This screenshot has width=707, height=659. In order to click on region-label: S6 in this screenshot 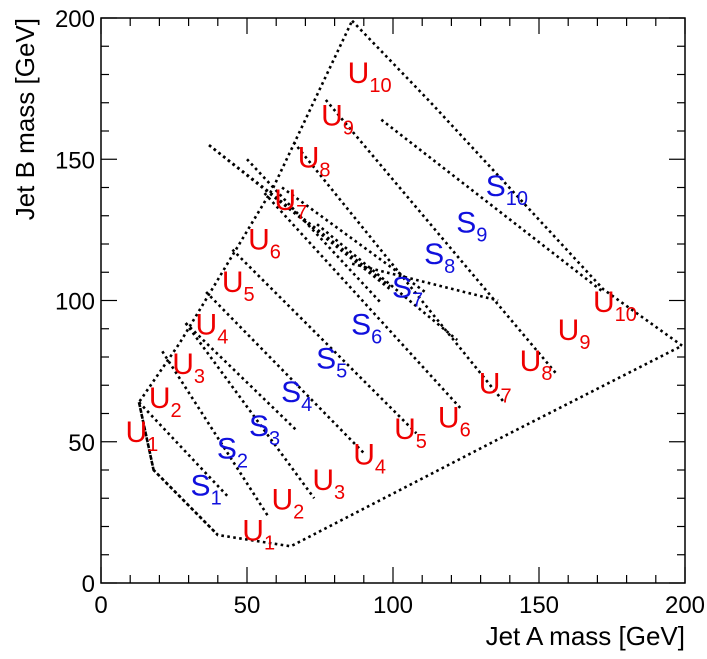, I will do `click(366, 328)`.